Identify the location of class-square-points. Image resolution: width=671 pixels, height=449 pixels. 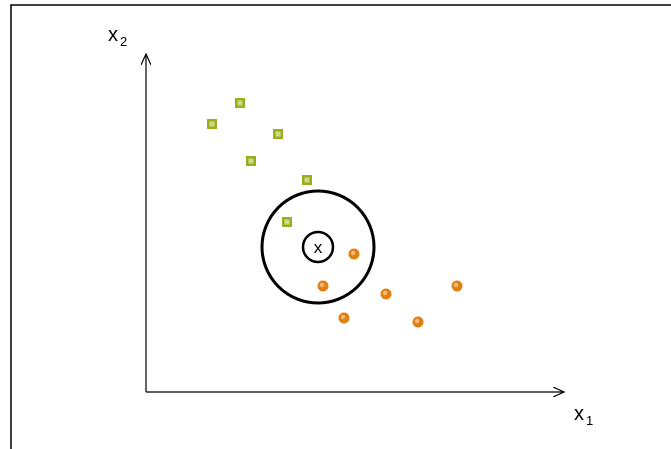
(259, 162).